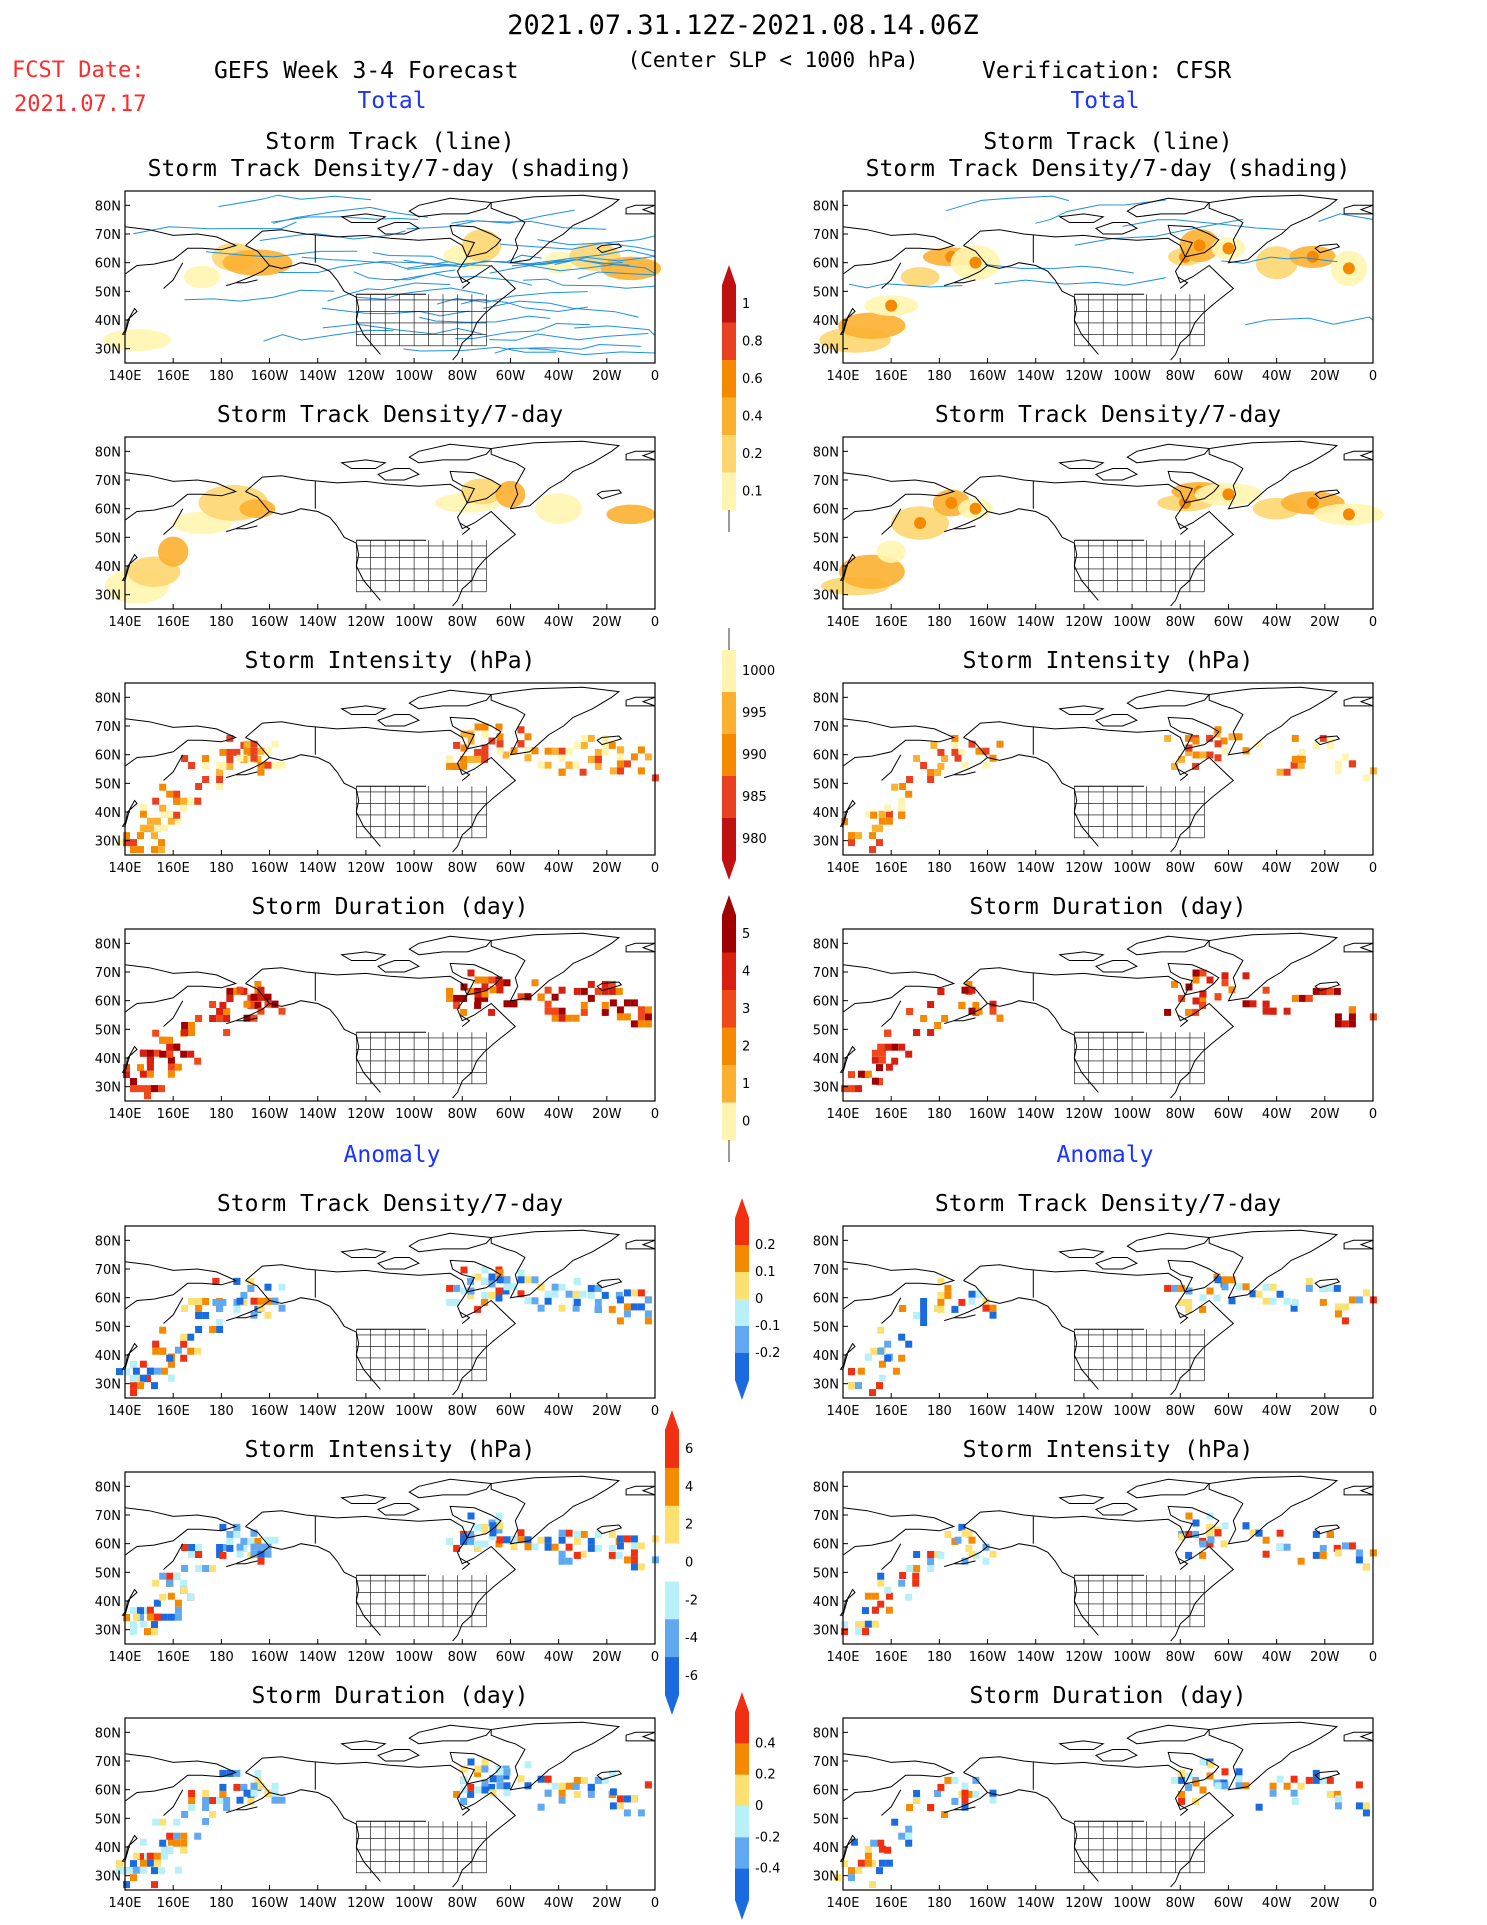 This screenshot has width=1487, height=1925. I want to click on lon-tick-label: 160W, so click(988, 1411).